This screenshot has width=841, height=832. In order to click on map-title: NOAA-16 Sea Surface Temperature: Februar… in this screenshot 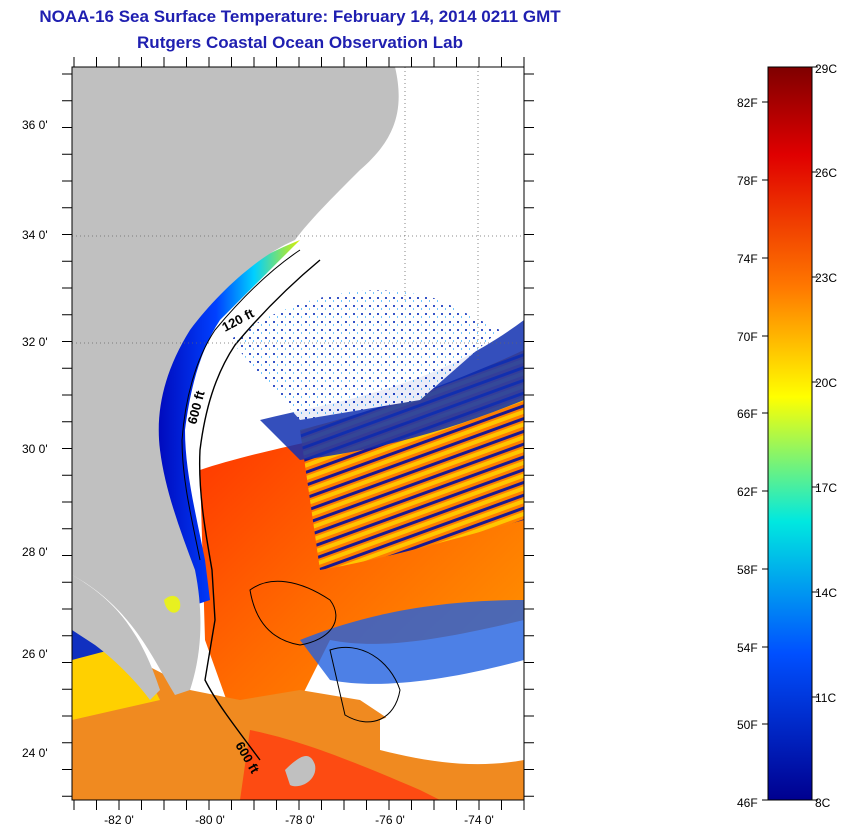, I will do `click(300, 16)`.